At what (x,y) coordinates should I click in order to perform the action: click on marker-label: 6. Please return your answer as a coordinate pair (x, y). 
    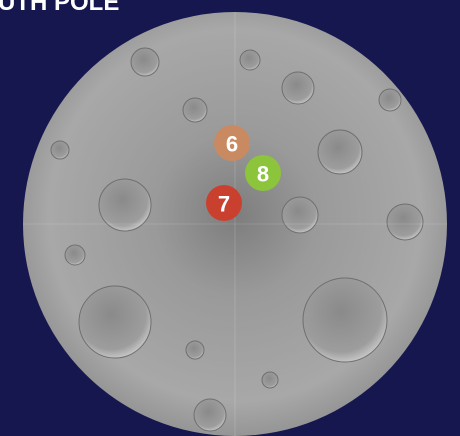
    Looking at the image, I should click on (232, 144).